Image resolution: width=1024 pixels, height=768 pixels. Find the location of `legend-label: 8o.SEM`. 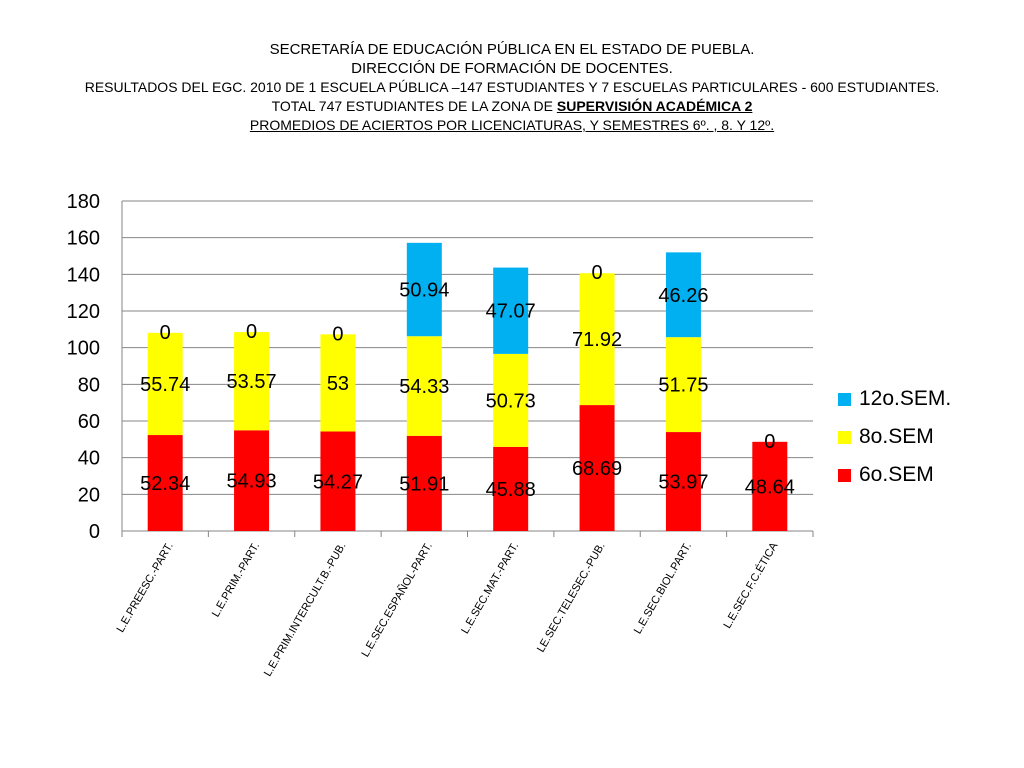

legend-label: 8o.SEM is located at coordinates (896, 436).